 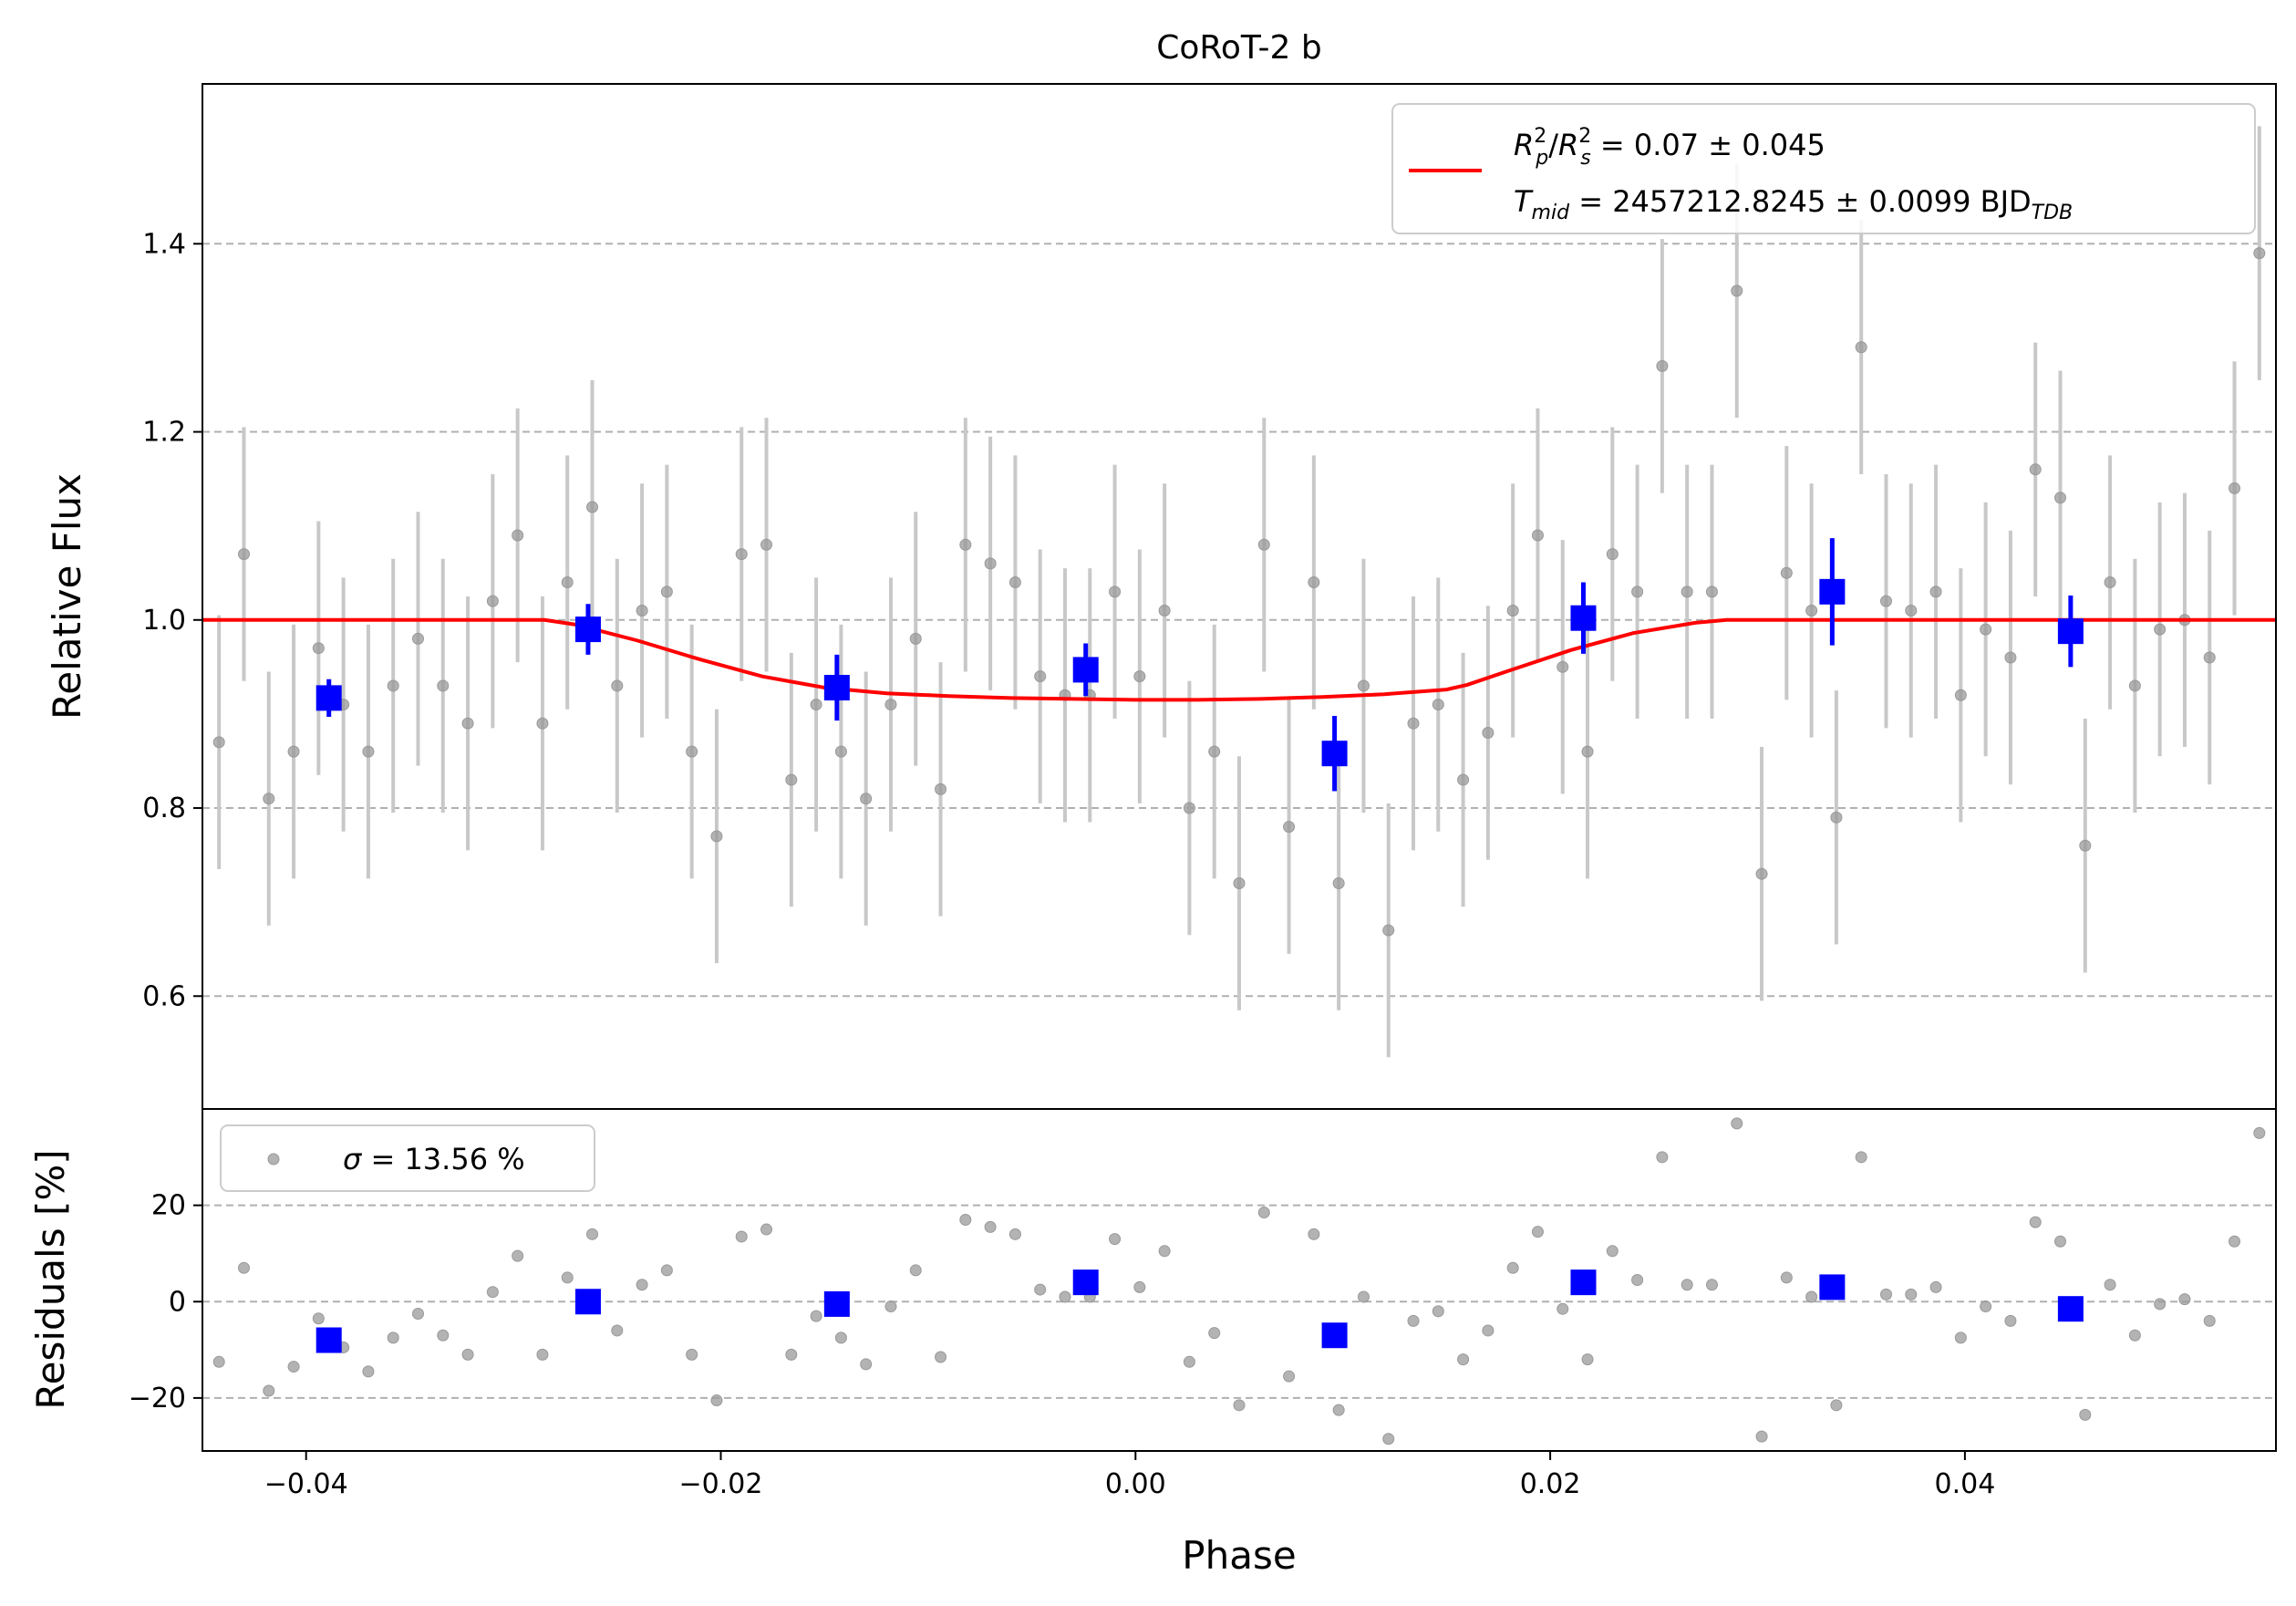 I want to click on residual-y-tick-label: 20, so click(x=168, y=1206).